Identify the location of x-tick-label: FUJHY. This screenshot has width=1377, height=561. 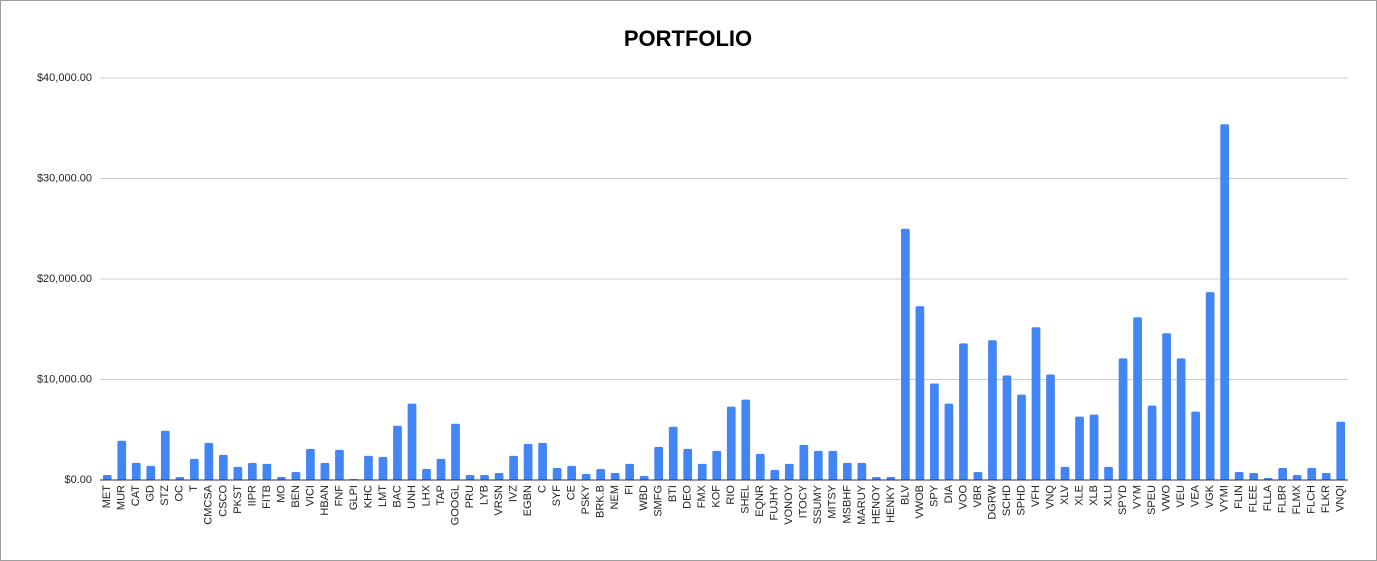
(775, 502).